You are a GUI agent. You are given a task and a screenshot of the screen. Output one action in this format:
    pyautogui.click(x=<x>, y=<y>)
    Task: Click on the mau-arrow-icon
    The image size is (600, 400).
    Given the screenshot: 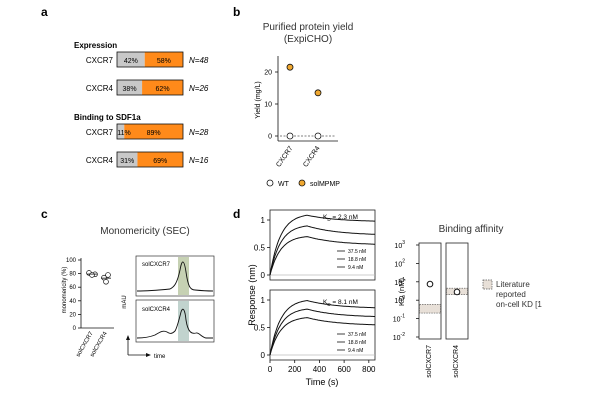 What is the action you would take?
    pyautogui.click(x=128, y=337)
    